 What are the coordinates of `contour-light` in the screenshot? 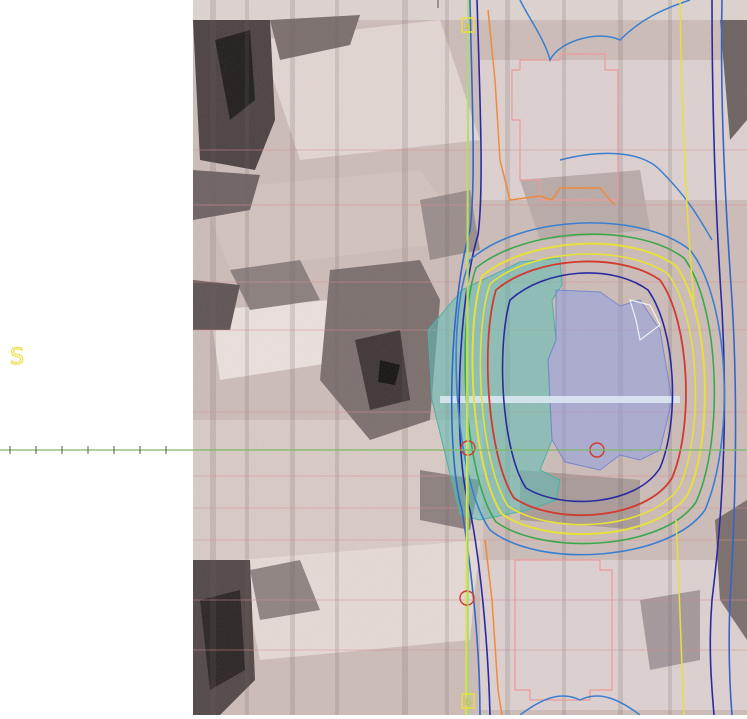 It's located at (645, 320).